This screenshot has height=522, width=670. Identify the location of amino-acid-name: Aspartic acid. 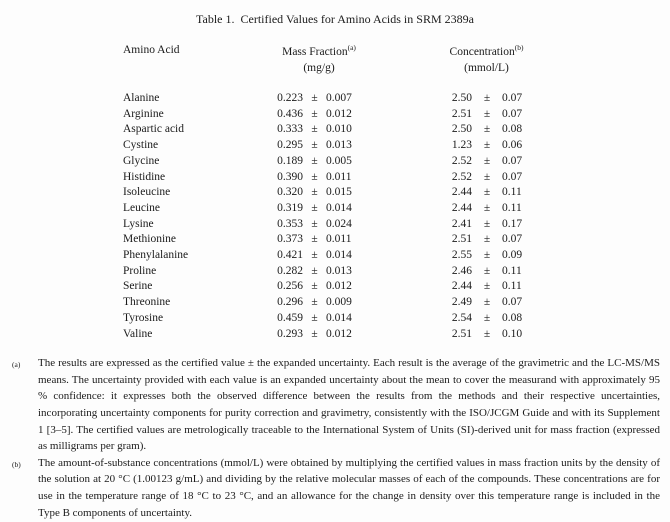
(153, 129).